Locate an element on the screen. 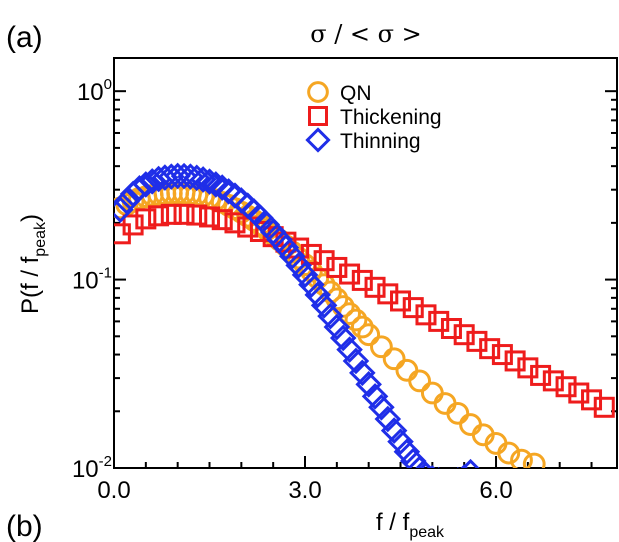 This screenshot has height=542, width=619. x-tick-label: 0.0 is located at coordinates (113, 490).